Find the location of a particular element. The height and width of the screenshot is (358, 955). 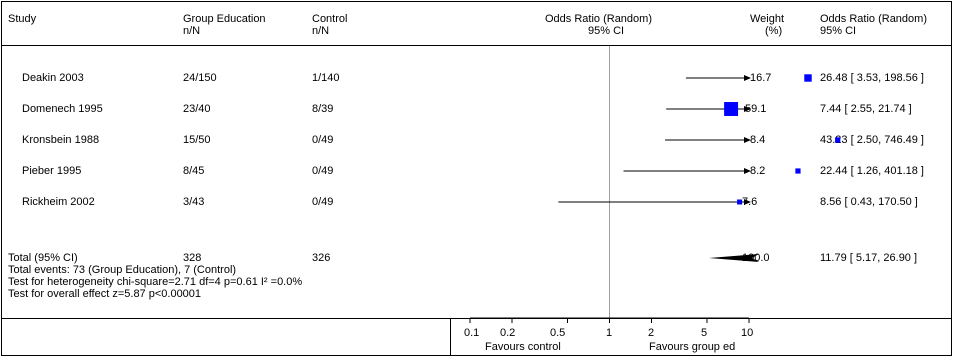

header-or: Odds Ratio (Random) is located at coordinates (598, 19).